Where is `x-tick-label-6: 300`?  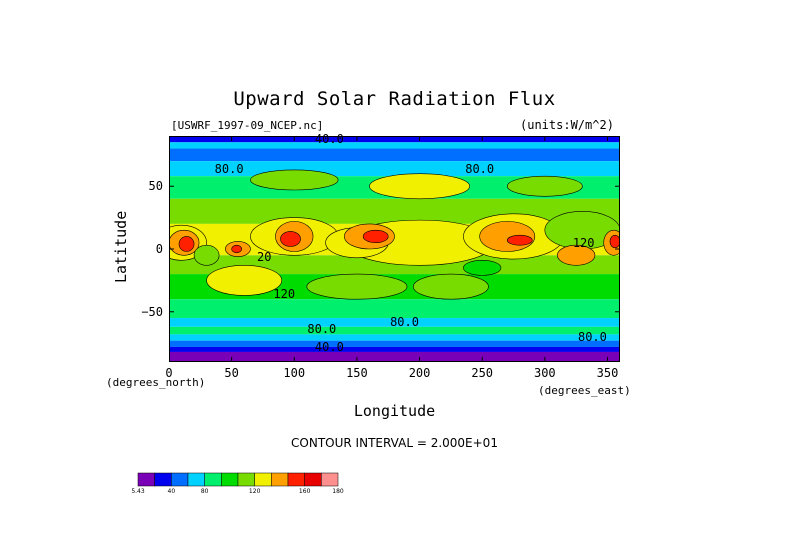 x-tick-label-6: 300 is located at coordinates (544, 373).